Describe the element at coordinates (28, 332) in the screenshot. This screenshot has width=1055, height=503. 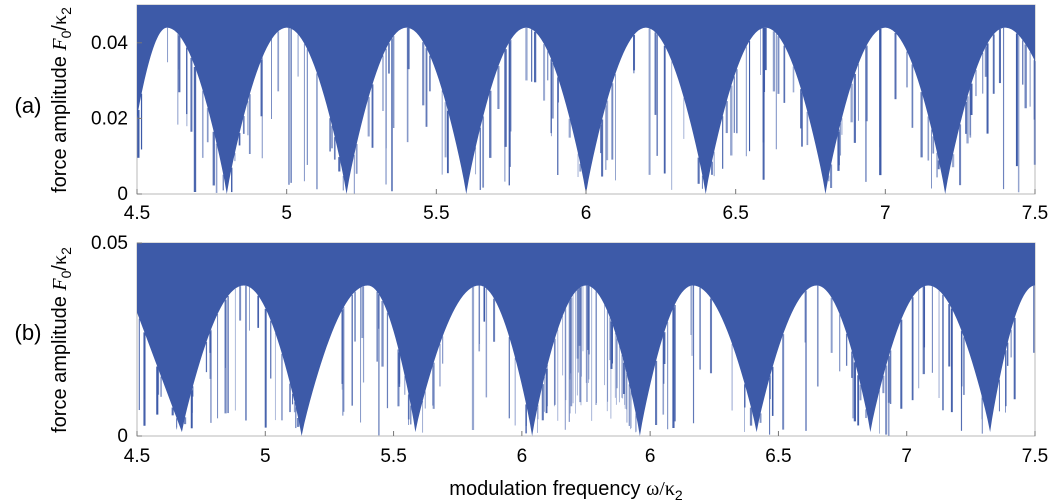
I see `panel-label: (b)` at that location.